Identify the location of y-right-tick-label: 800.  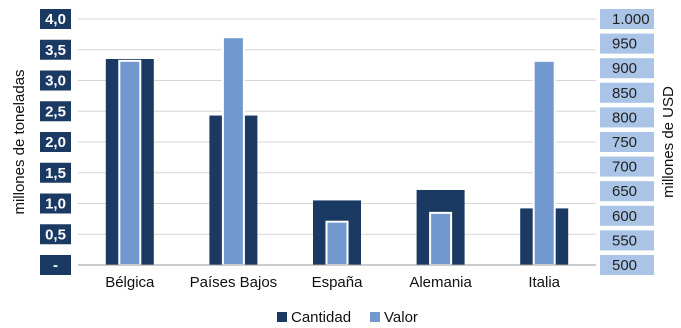
(624, 117).